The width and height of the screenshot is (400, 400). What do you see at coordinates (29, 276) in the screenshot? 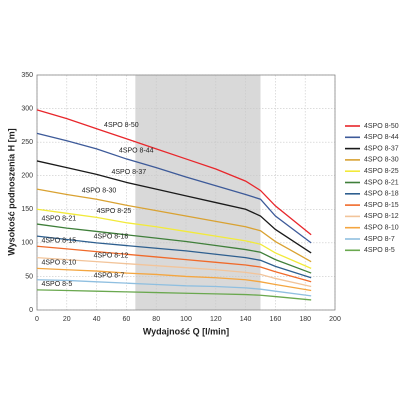
I see `y-tick-label: 50` at bounding box center [29, 276].